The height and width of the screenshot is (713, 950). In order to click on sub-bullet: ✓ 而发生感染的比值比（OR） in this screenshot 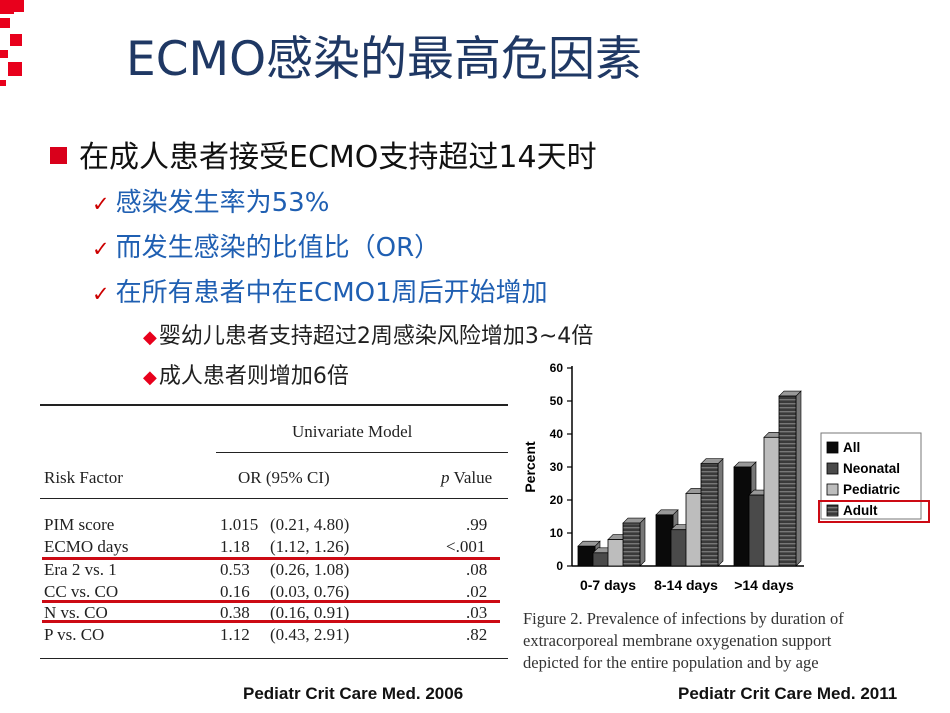, I will do `click(266, 245)`.